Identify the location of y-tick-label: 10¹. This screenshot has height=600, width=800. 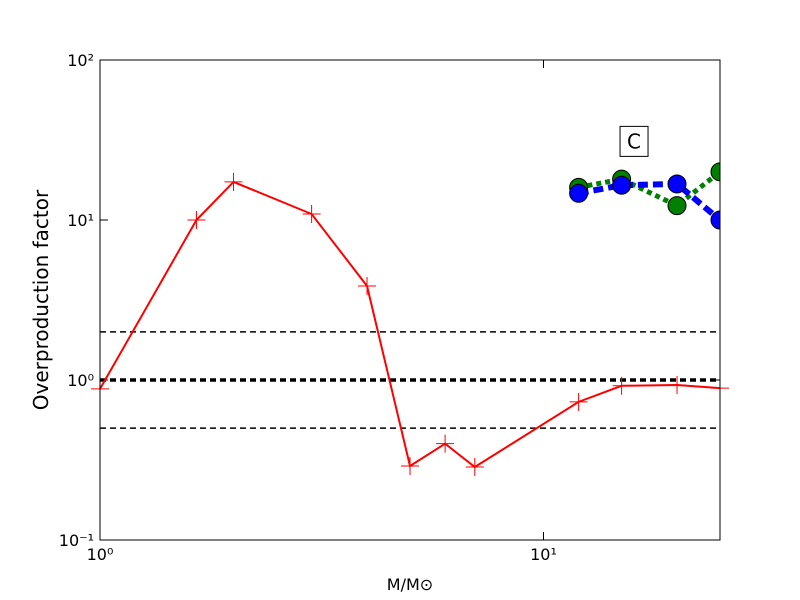
(80, 220).